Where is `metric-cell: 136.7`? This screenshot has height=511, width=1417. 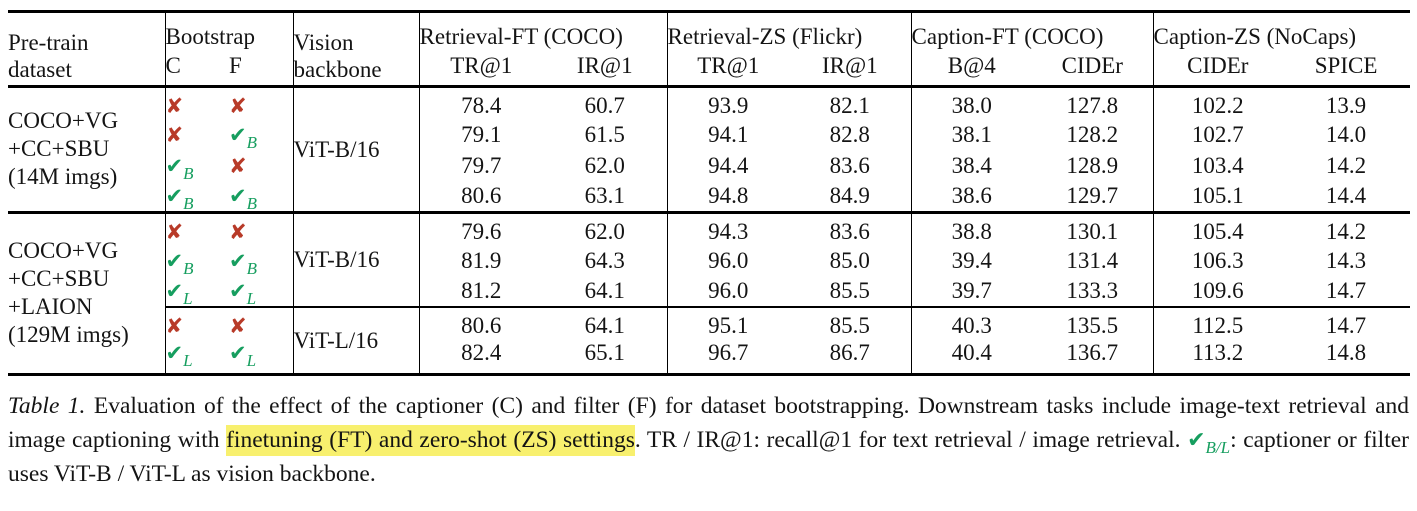
metric-cell: 136.7 is located at coordinates (1092, 352).